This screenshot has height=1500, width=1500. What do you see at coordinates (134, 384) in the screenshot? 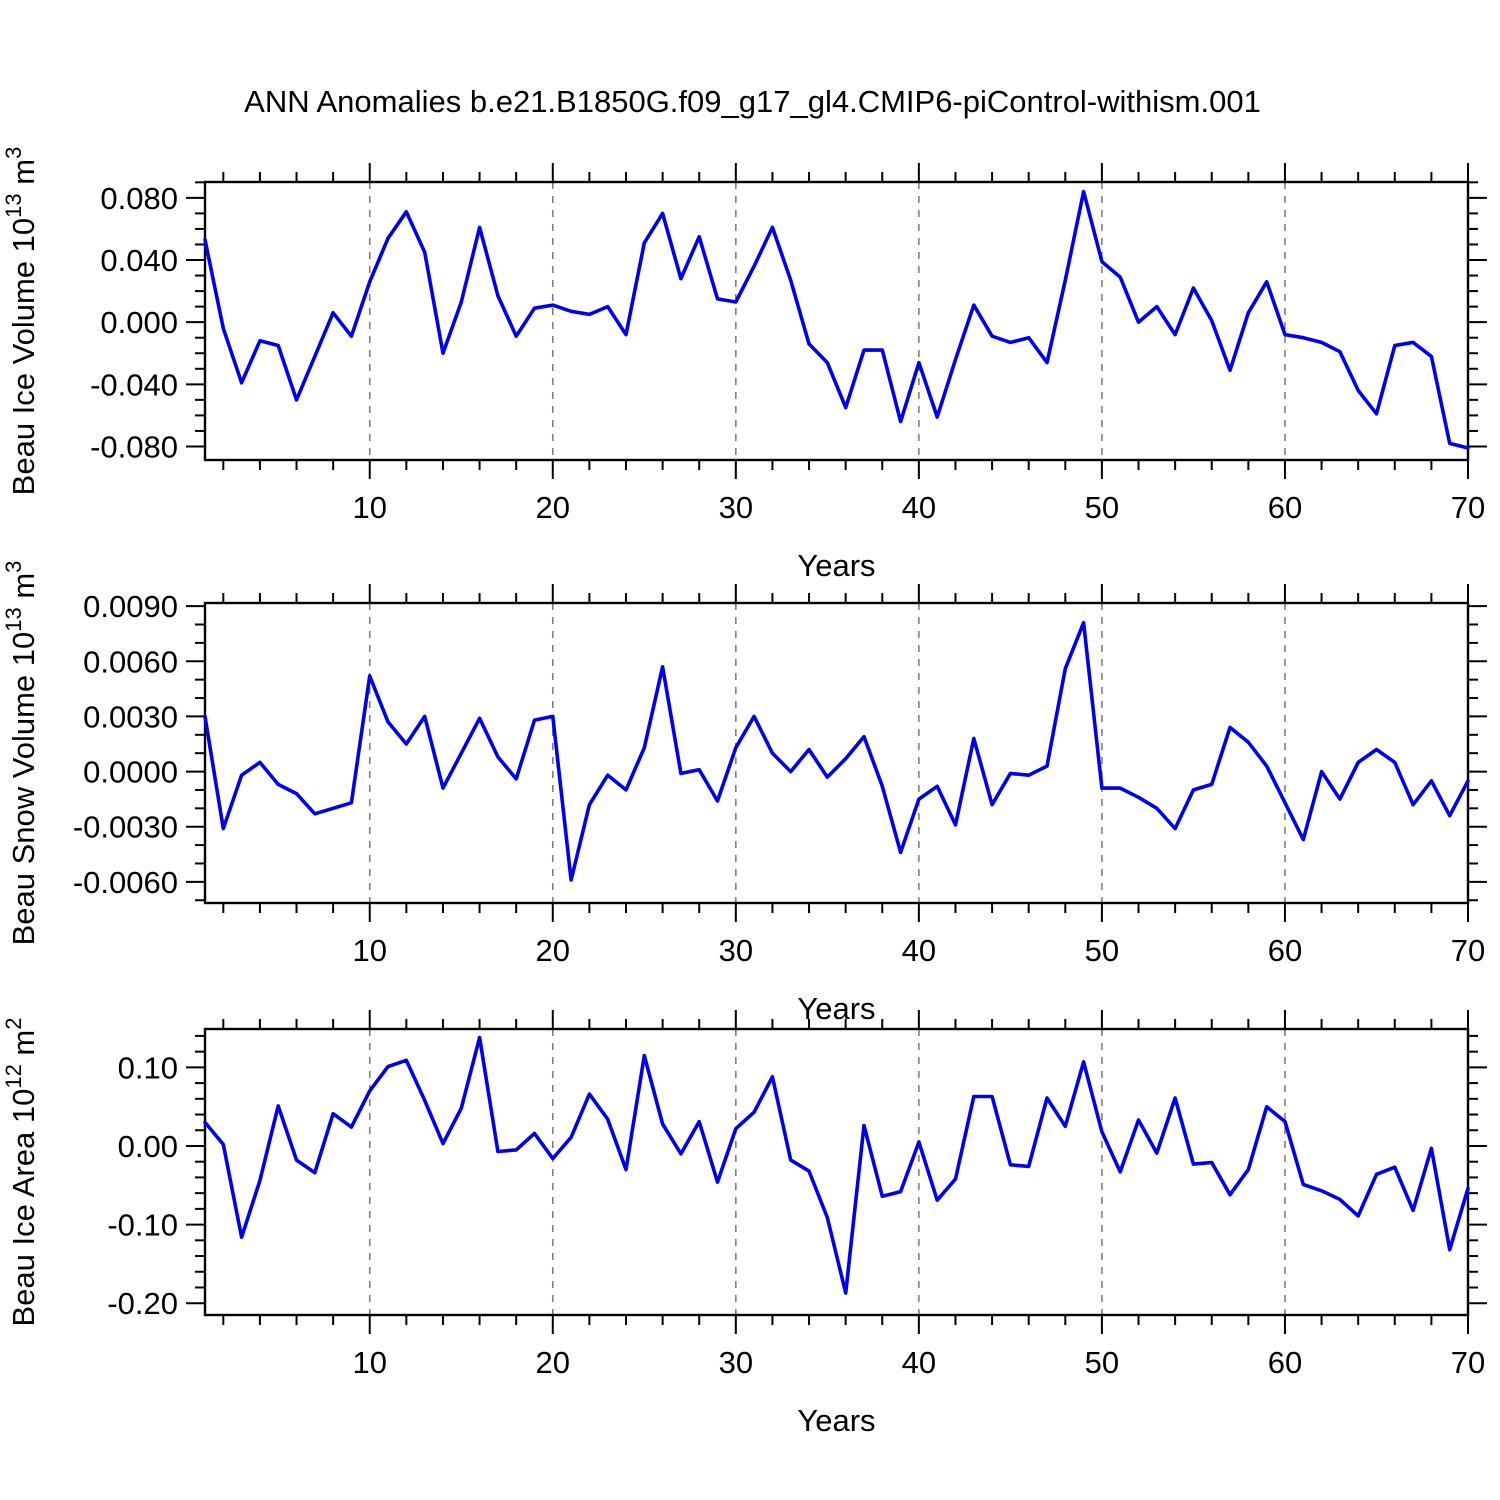
I see `y-tick-label: -0.040` at bounding box center [134, 384].